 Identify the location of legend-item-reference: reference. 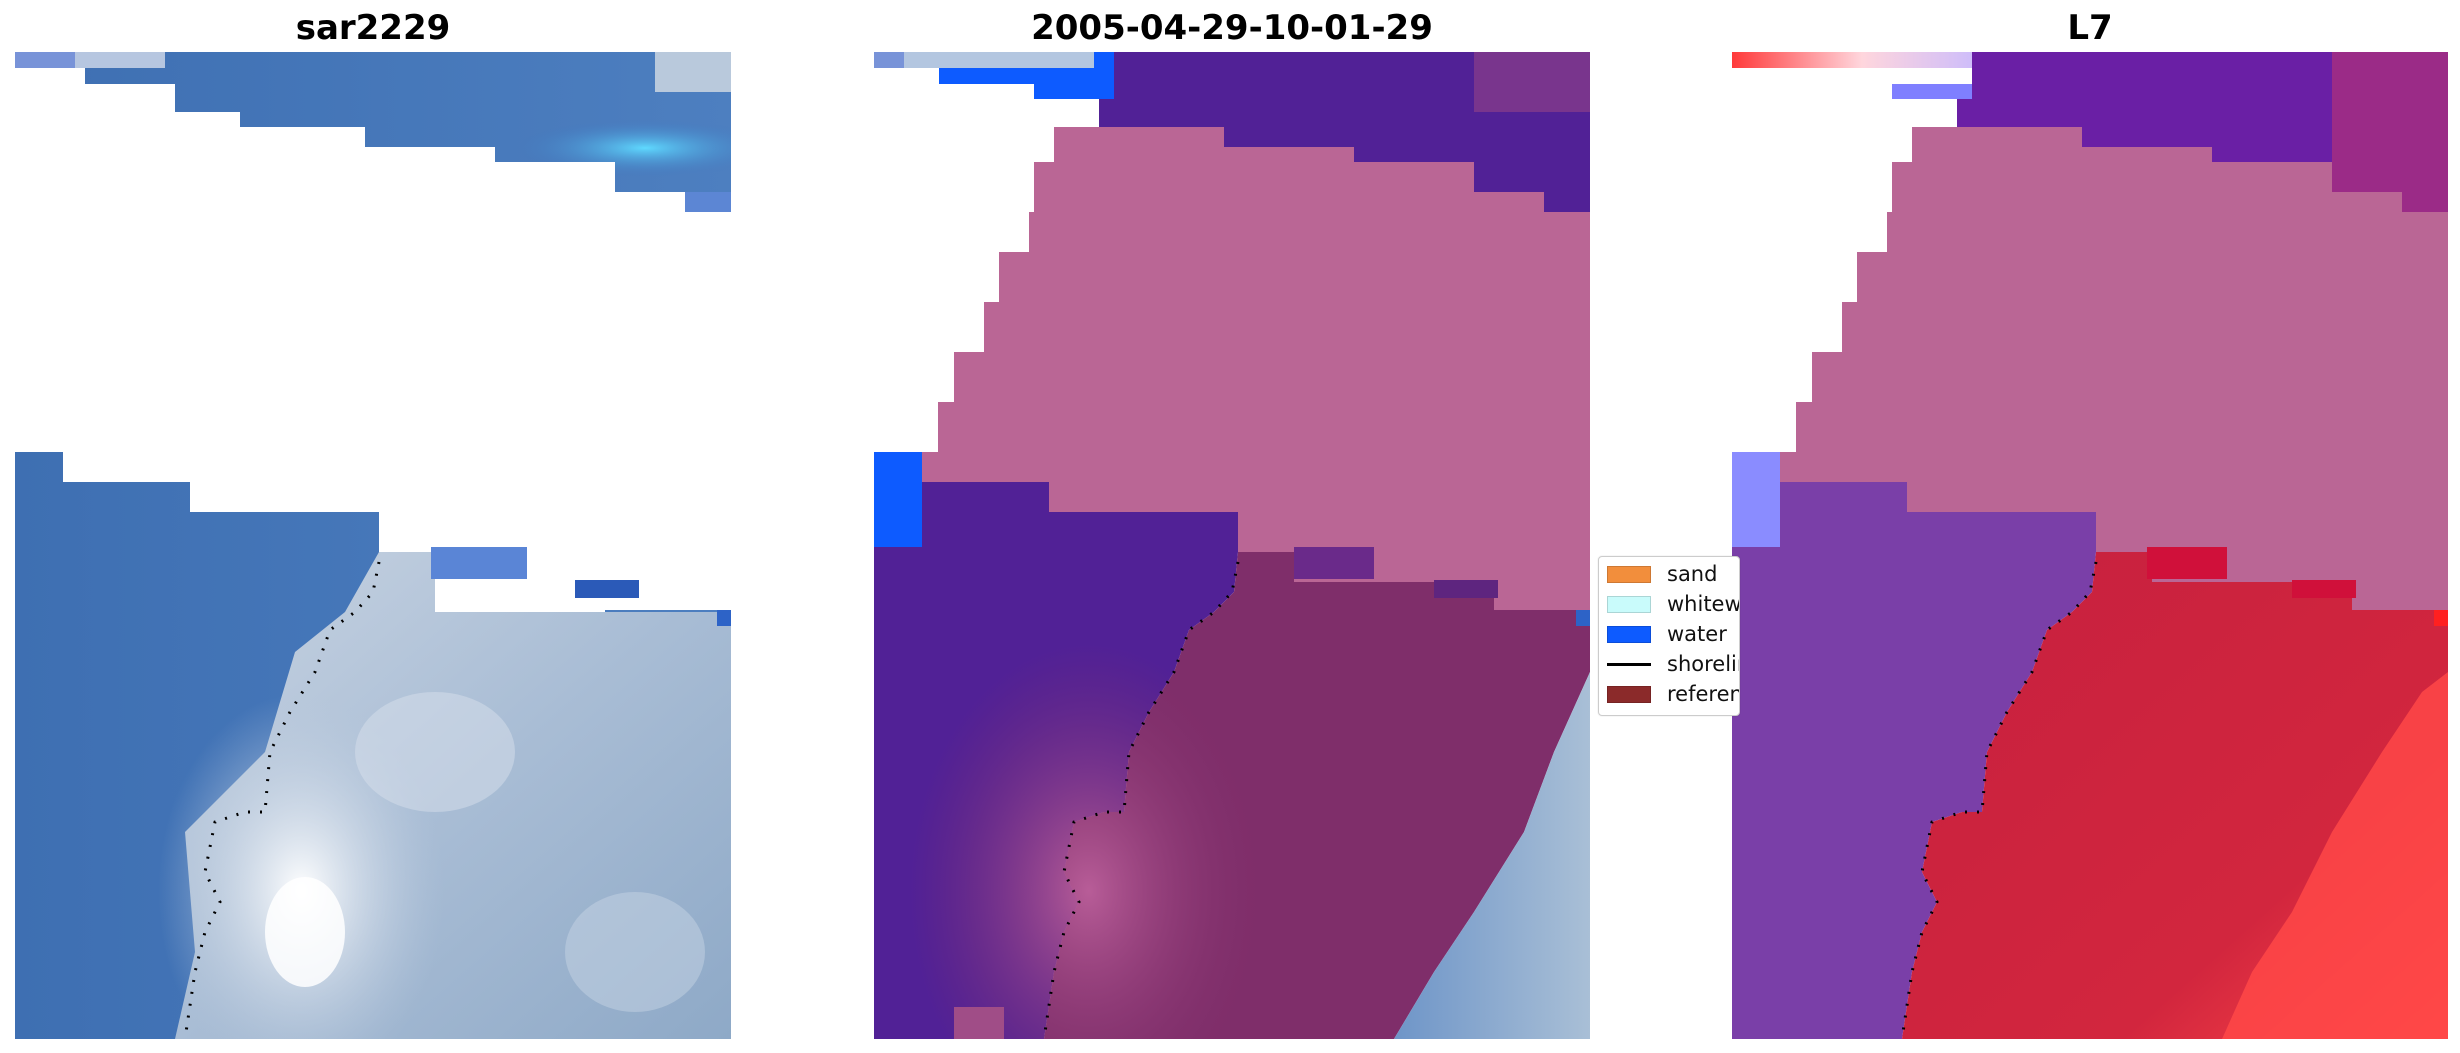
(1673, 694).